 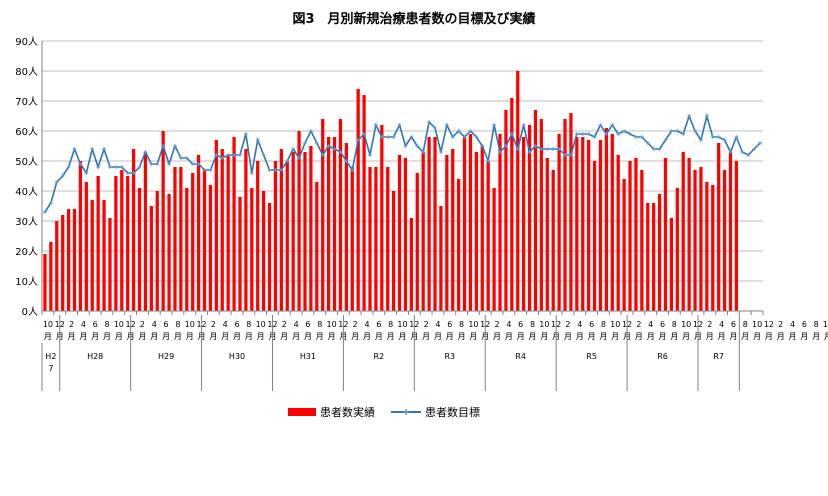 I want to click on era-label: H29, so click(x=166, y=356).